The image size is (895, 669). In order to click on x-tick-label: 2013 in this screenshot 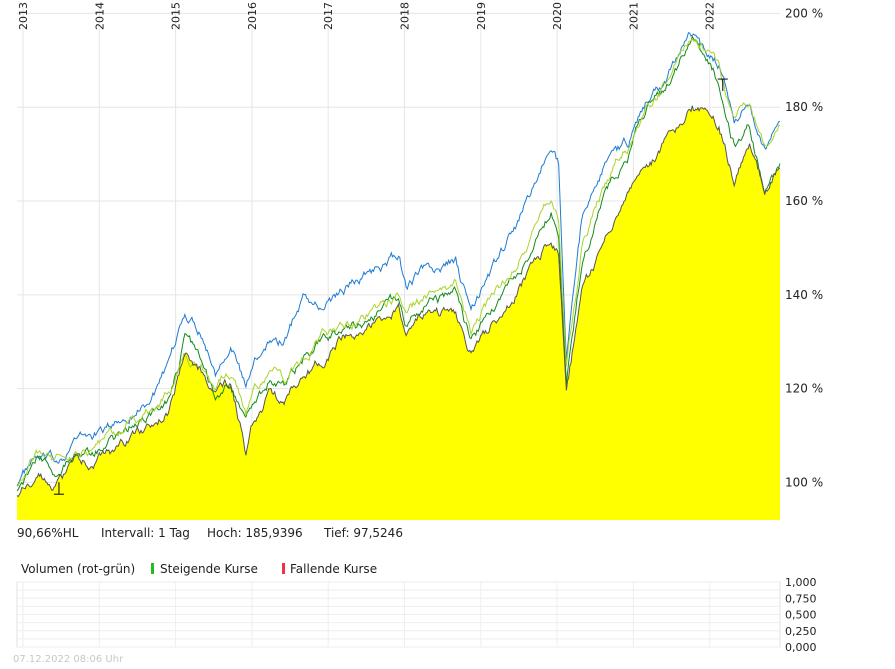, I will do `click(23, 16)`.